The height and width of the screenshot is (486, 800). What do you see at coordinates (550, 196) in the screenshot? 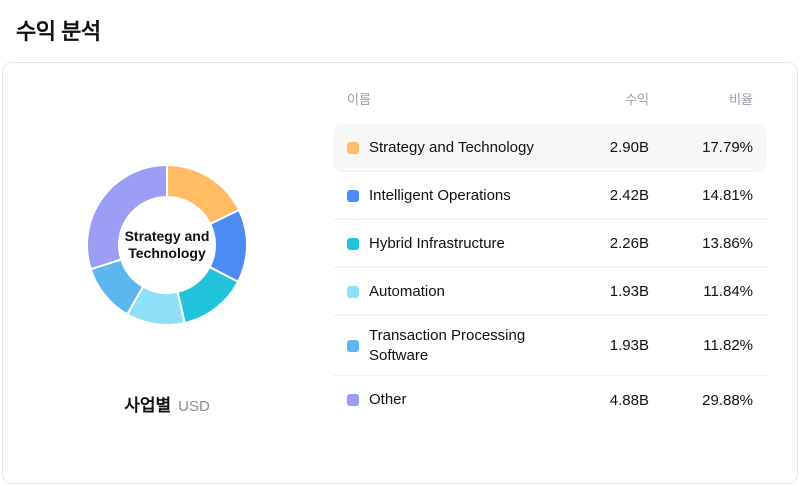
I see `table-row: Intelligent Operations 2.42B 14.81%` at bounding box center [550, 196].